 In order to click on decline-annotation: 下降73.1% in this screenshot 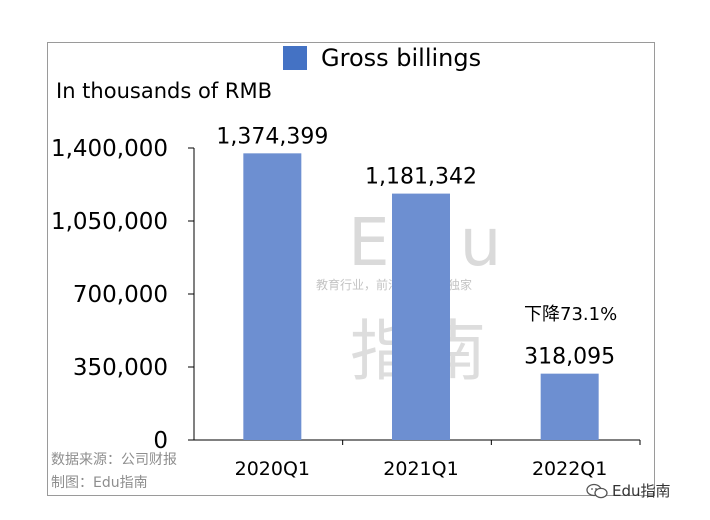, I will do `click(571, 314)`.